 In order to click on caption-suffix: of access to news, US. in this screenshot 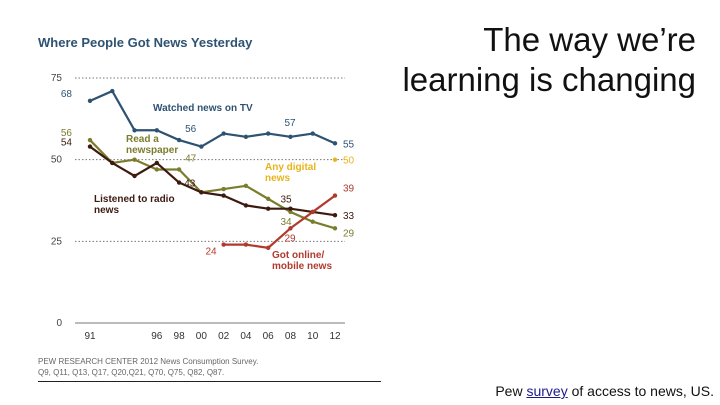, I will do `click(640, 391)`.